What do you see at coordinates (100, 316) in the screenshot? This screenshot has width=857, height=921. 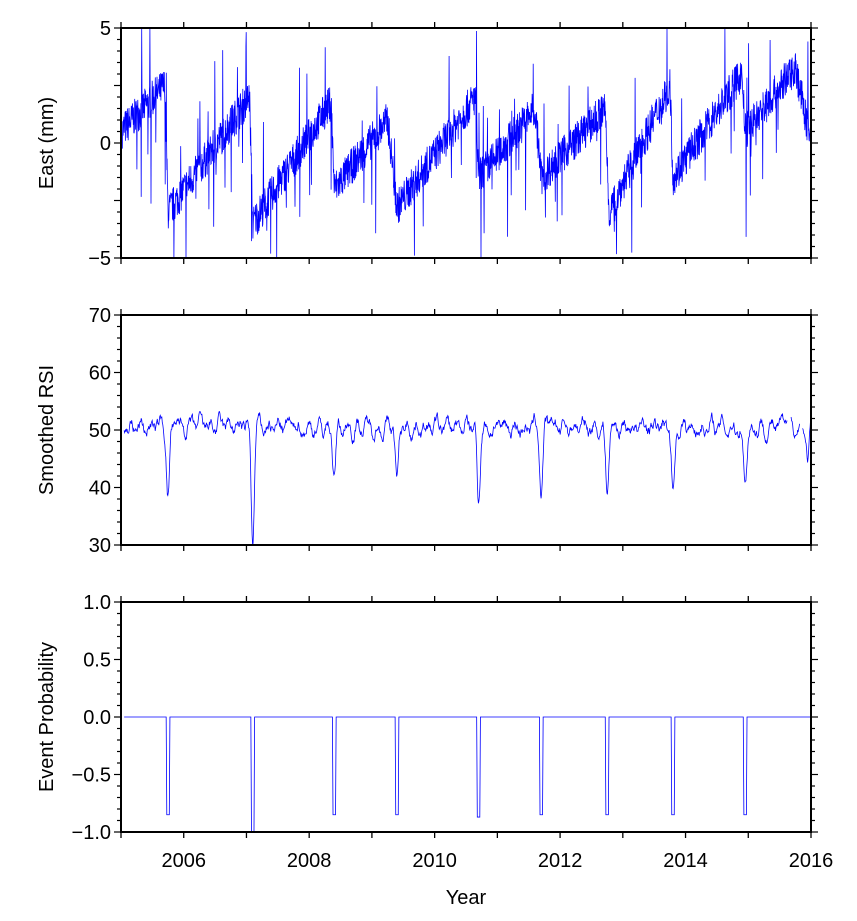 I see `y-tick-label: 70` at bounding box center [100, 316].